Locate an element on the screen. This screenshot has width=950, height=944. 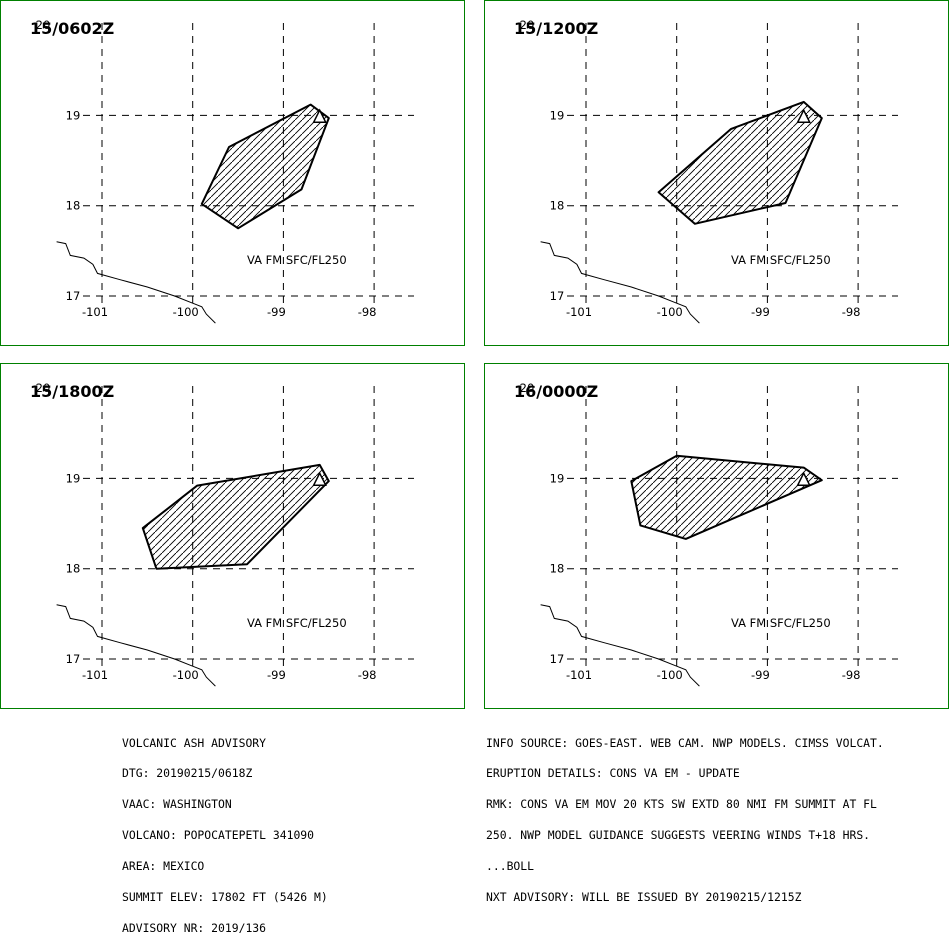
footer-line: AREA: MEXICO is located at coordinates (163, 866).